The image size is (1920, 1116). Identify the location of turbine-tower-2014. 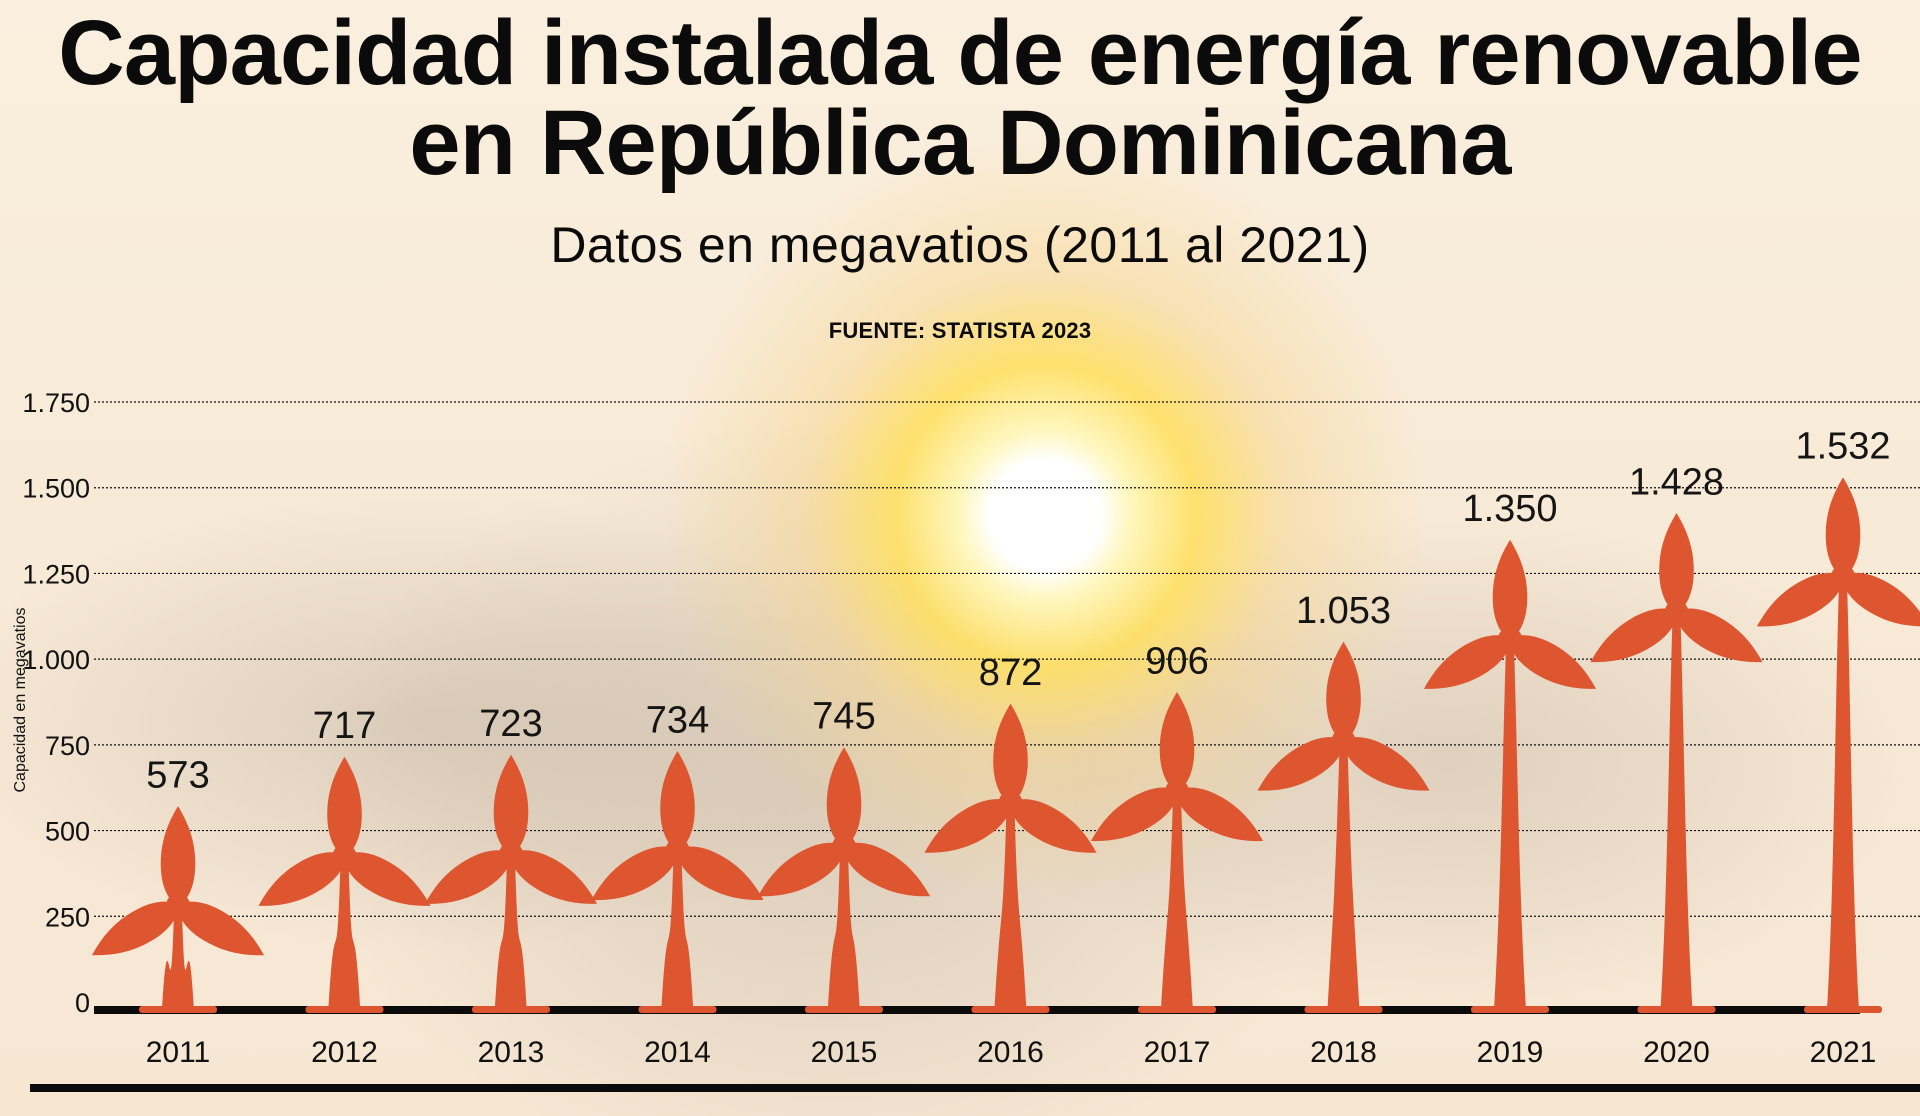
(677, 932).